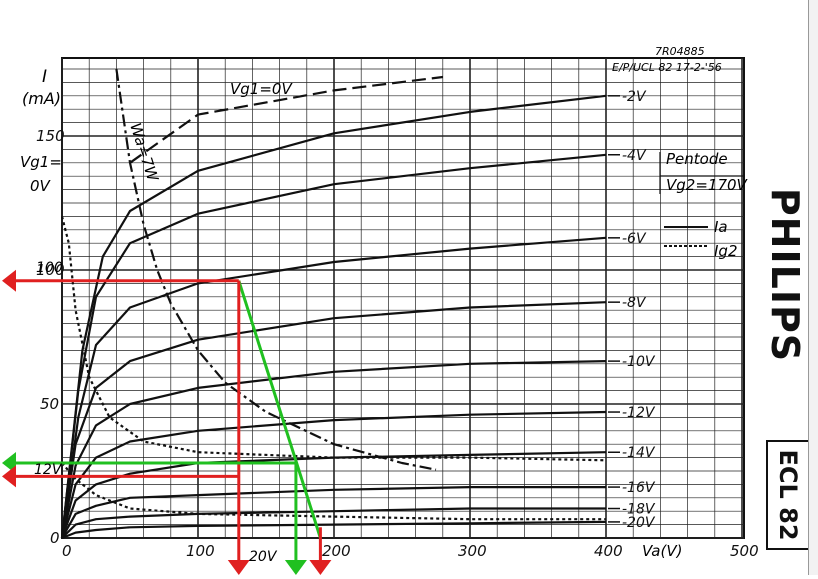  I want to click on y-axis-unit: (mA), so click(41, 98).